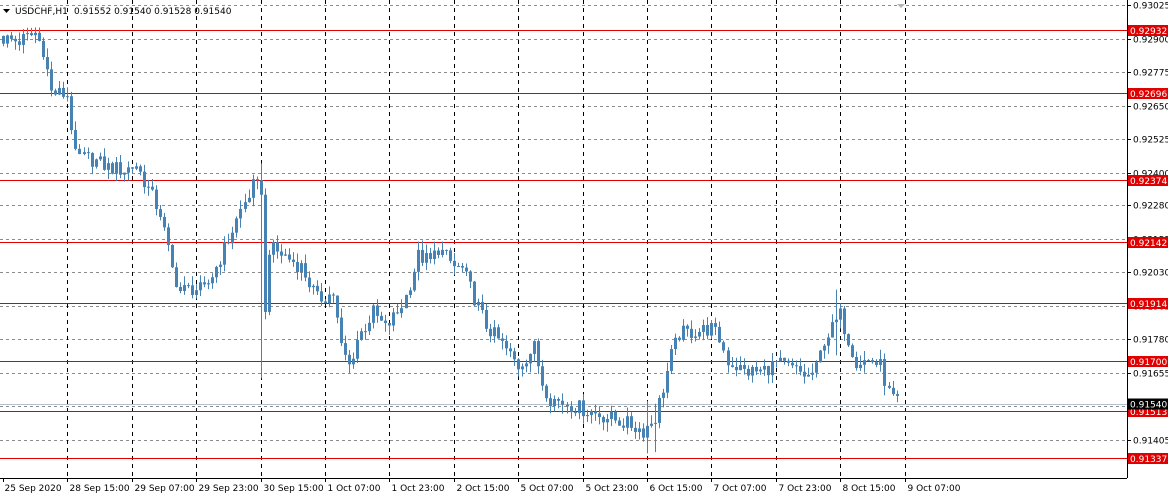  What do you see at coordinates (1150, 41) in the screenshot?
I see `price-tick-label: 0.92900` at bounding box center [1150, 41].